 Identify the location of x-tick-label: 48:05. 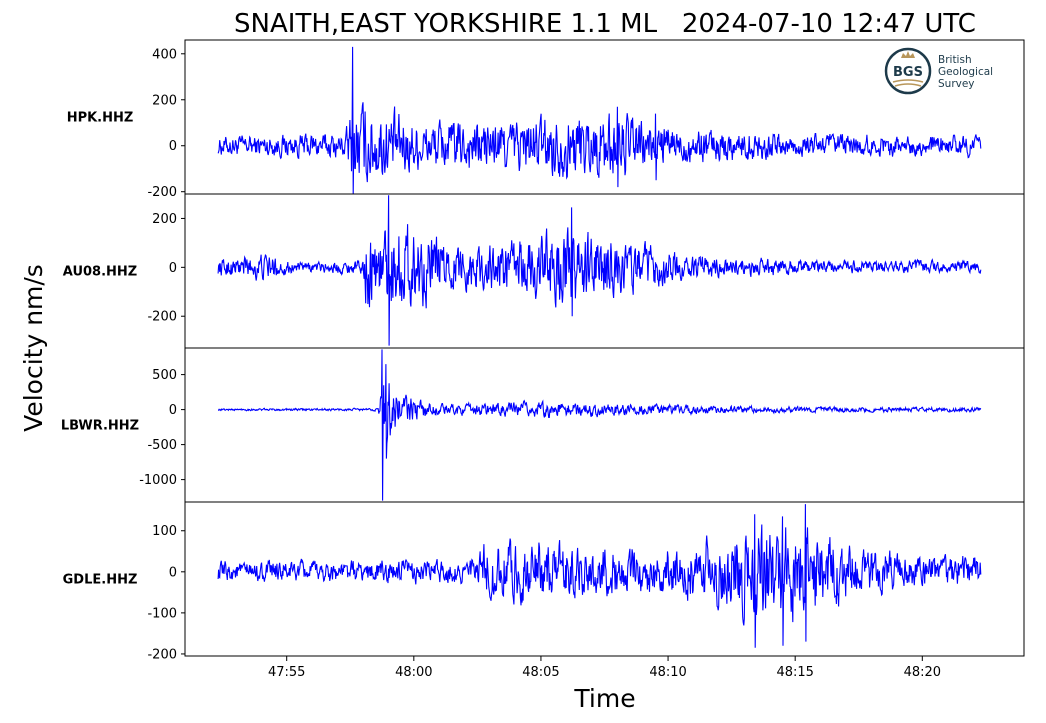
(540, 672).